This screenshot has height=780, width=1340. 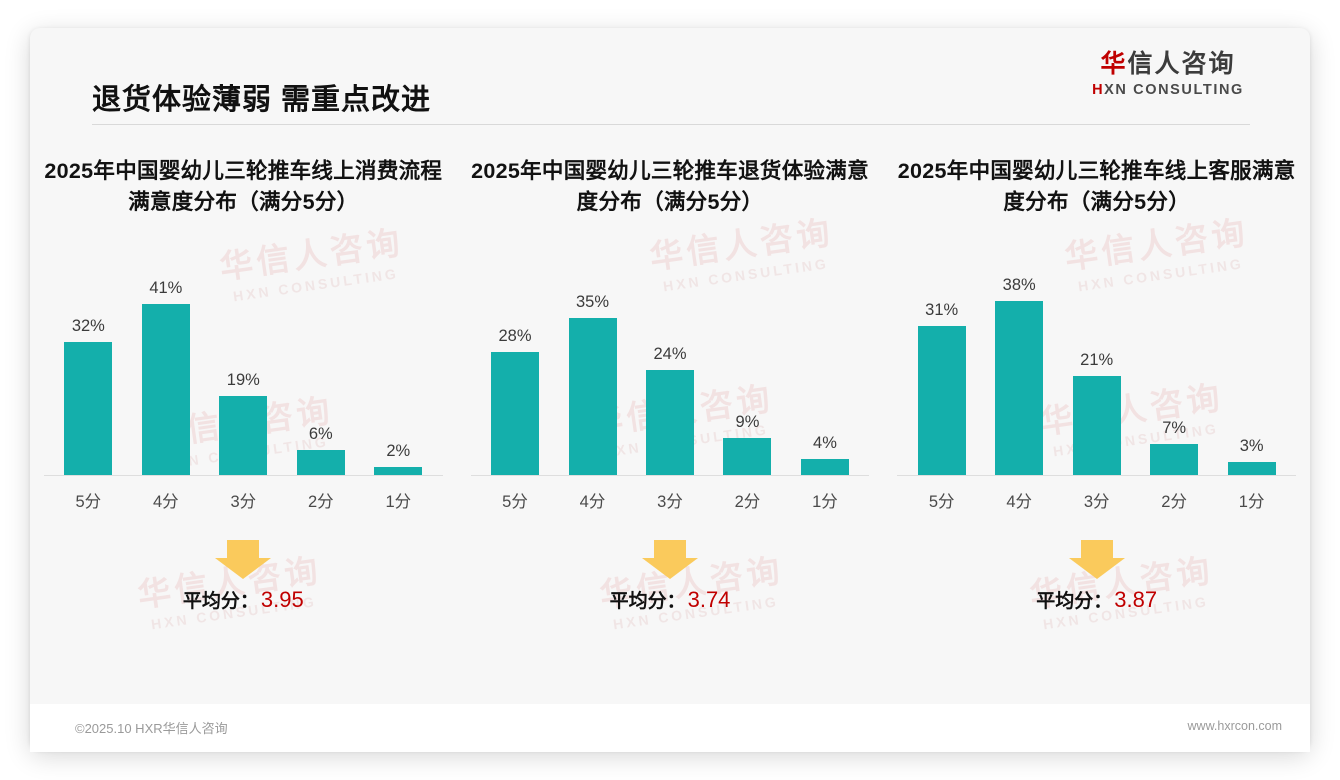 What do you see at coordinates (942, 310) in the screenshot?
I see `bar-value-label: 31%` at bounding box center [942, 310].